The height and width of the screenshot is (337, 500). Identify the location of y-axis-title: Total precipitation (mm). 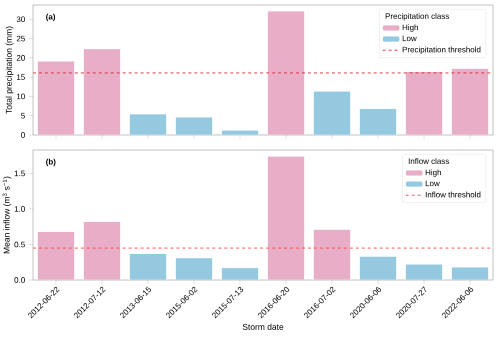
(10, 70).